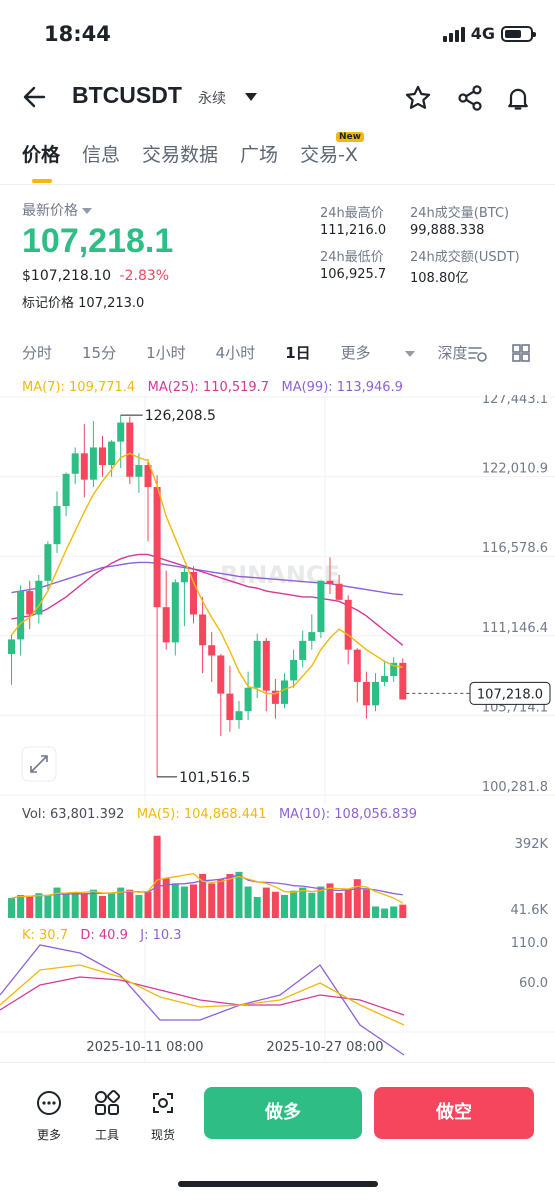 The height and width of the screenshot is (1200, 555). What do you see at coordinates (77, 34) in the screenshot?
I see `status-time: 18:44` at bounding box center [77, 34].